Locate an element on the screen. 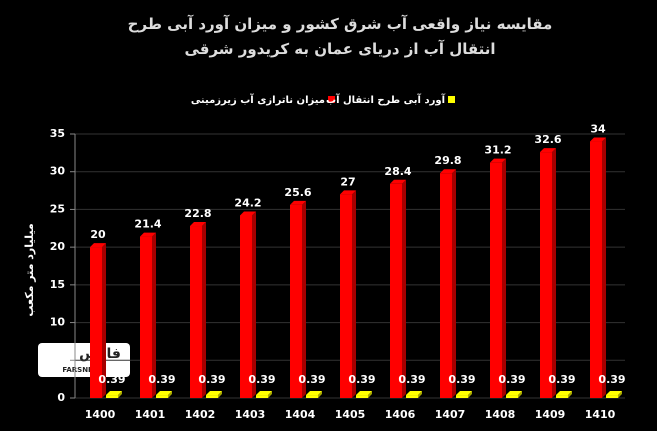  watermark-sub: FARSNEWS is located at coordinates (83, 370).